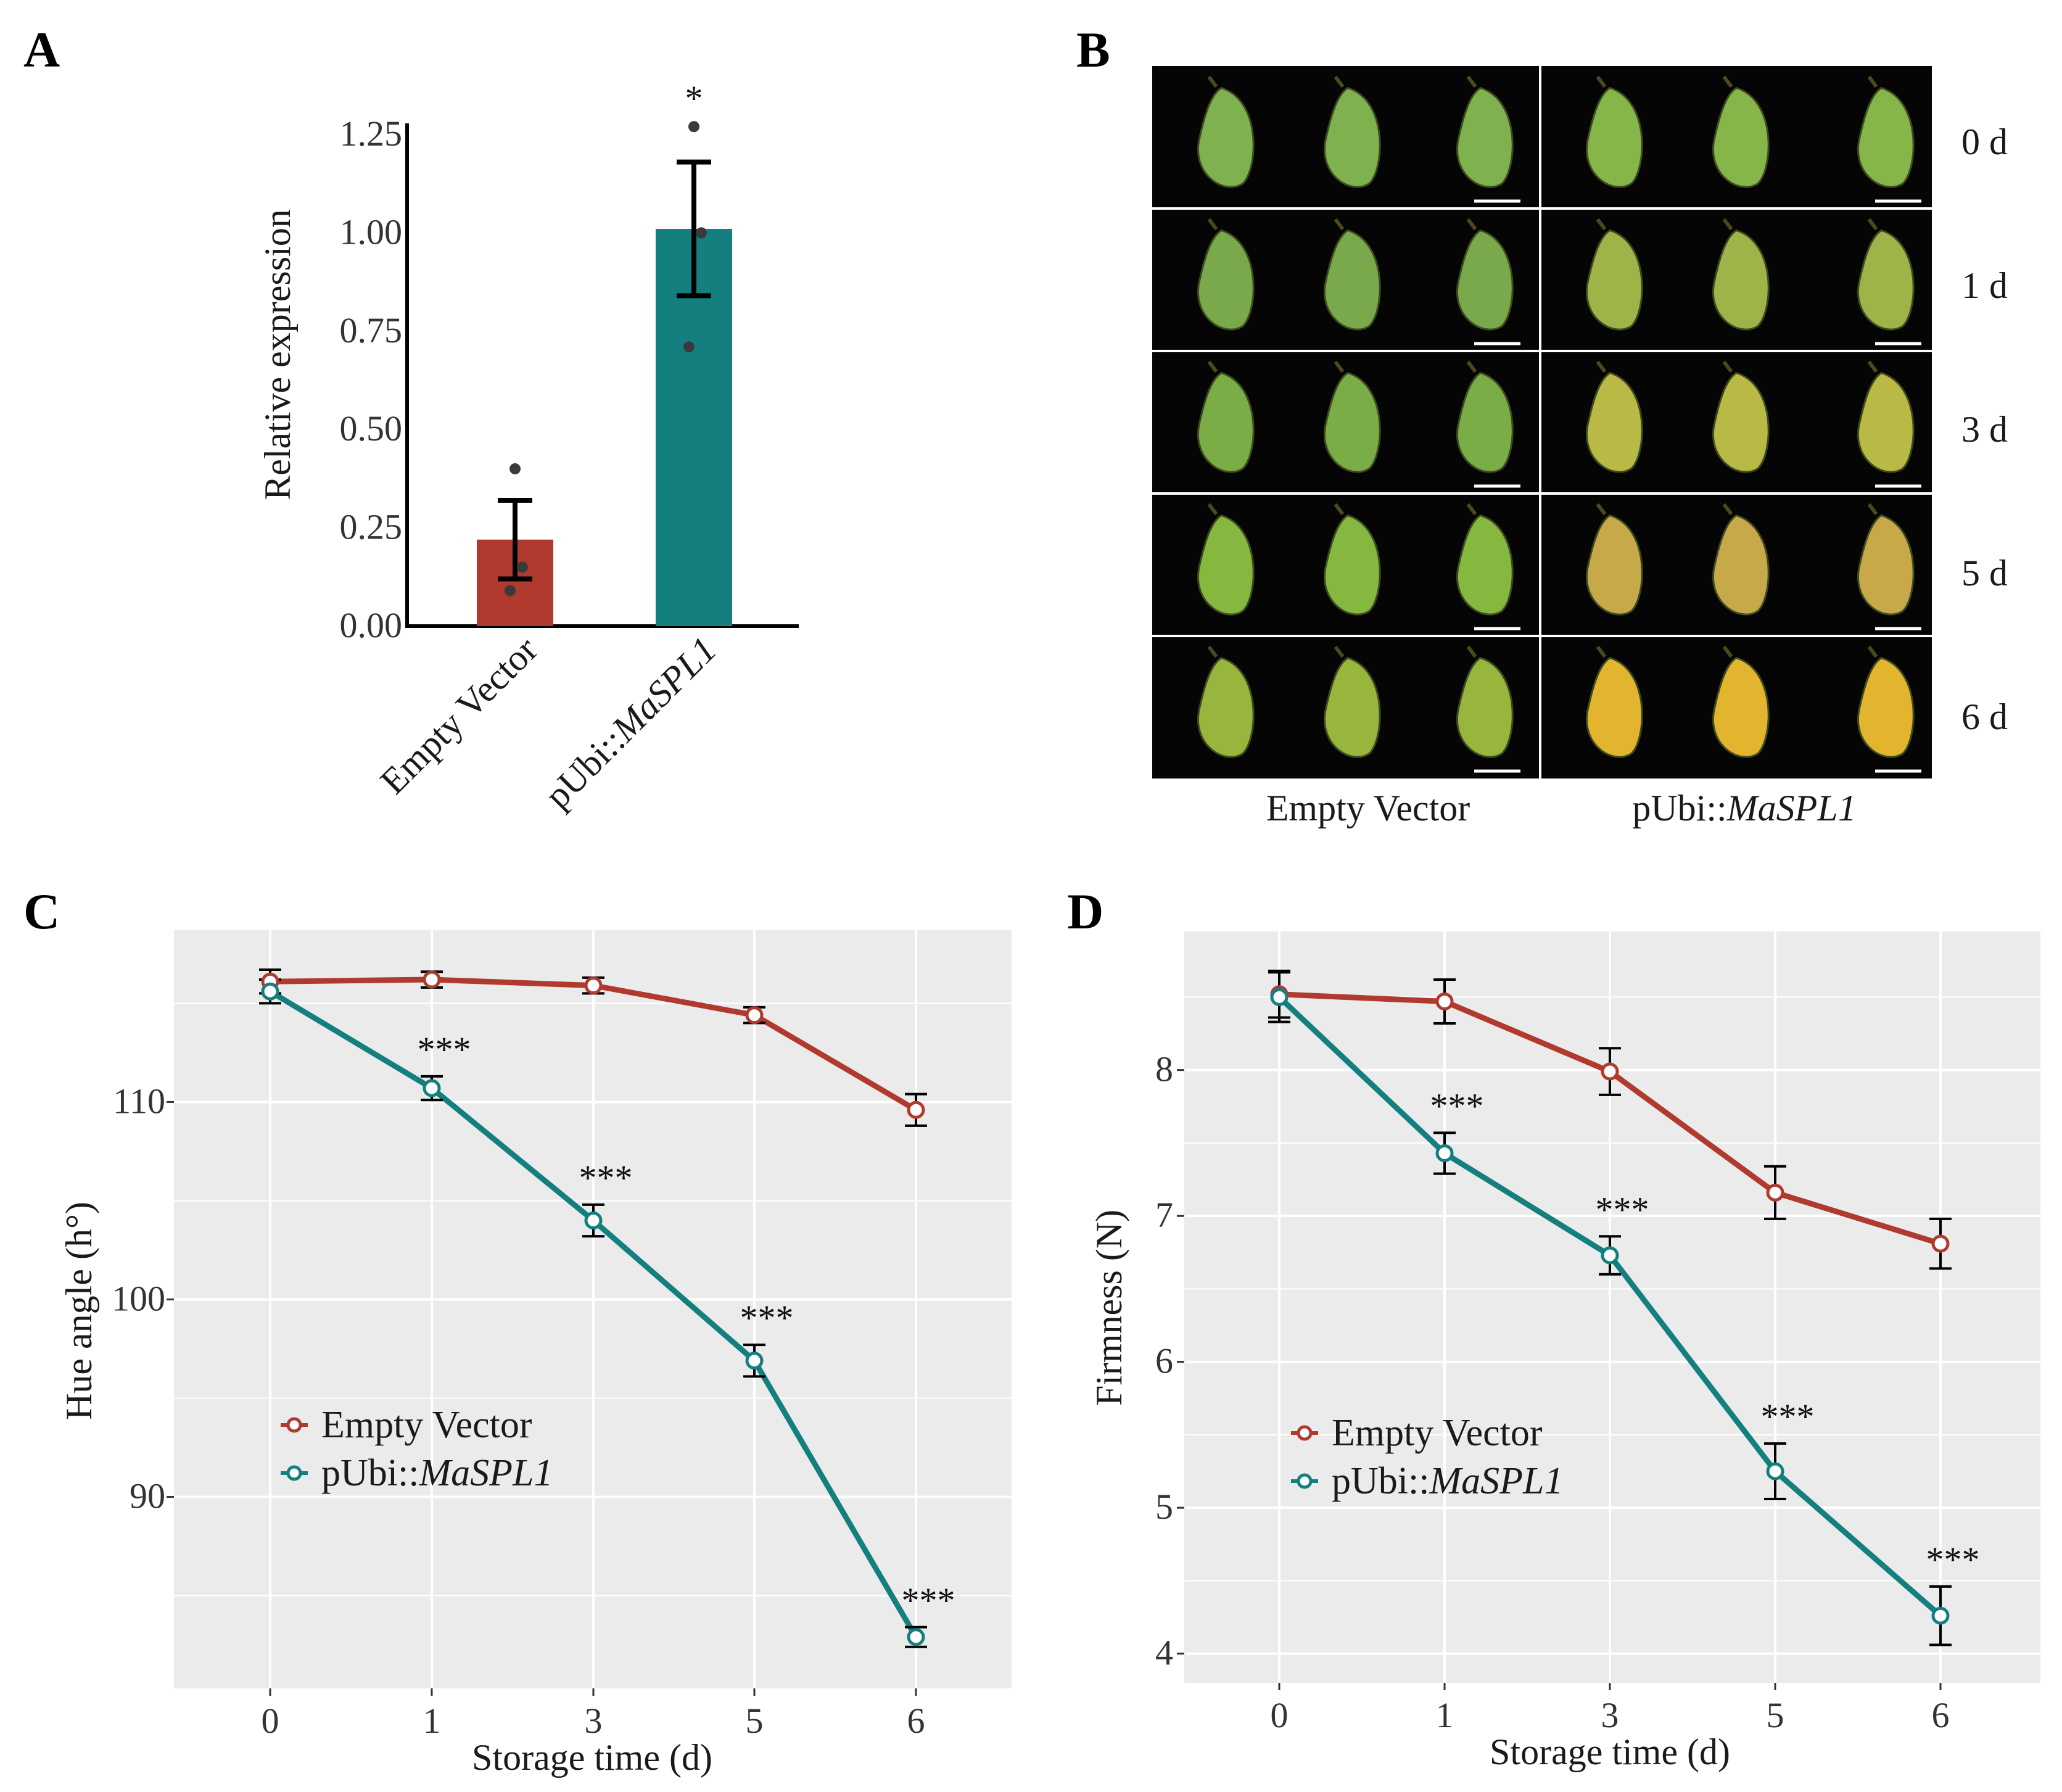 This screenshot has width=2062, height=1792. What do you see at coordinates (755, 1721) in the screenshot?
I see `x-tick-label: 5` at bounding box center [755, 1721].